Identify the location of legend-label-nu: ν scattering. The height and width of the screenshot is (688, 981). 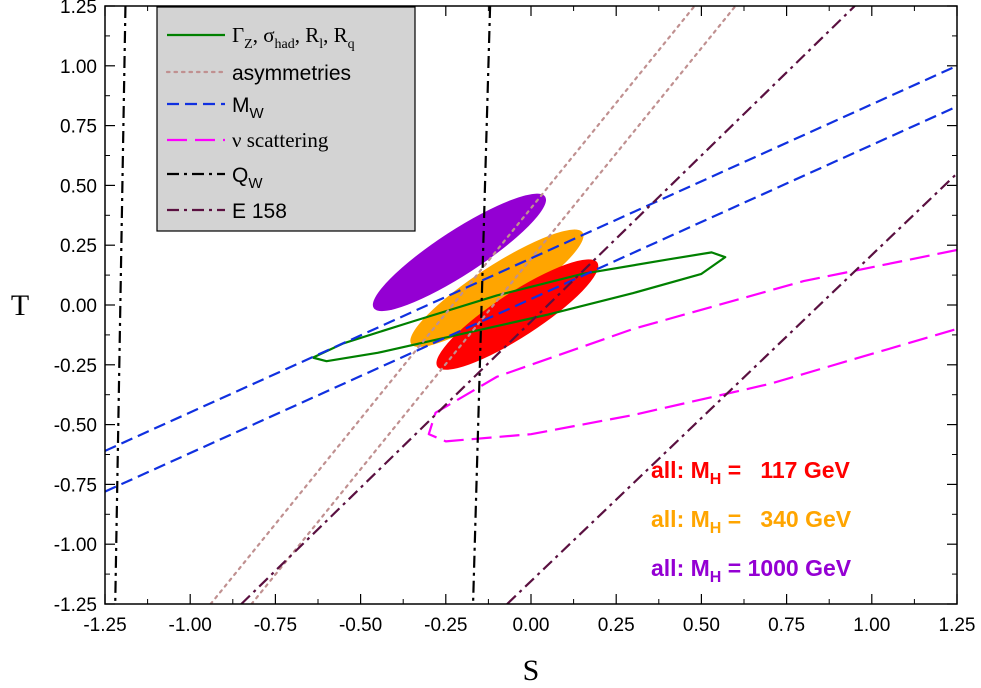
(280, 140).